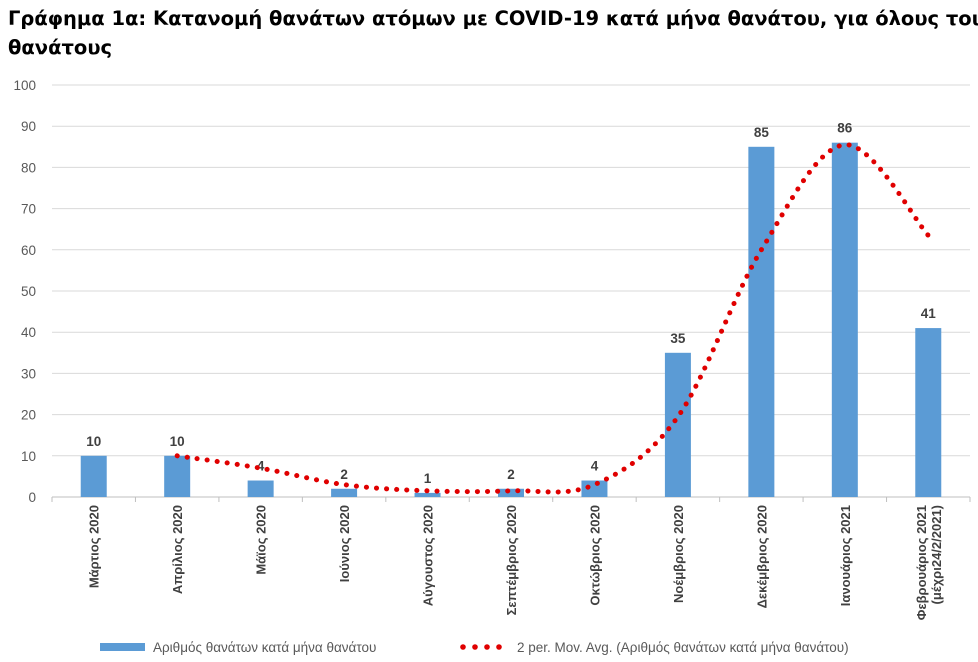 The width and height of the screenshot is (978, 662). I want to click on x-tick-label: Ιούνιος 2020, so click(344, 543).